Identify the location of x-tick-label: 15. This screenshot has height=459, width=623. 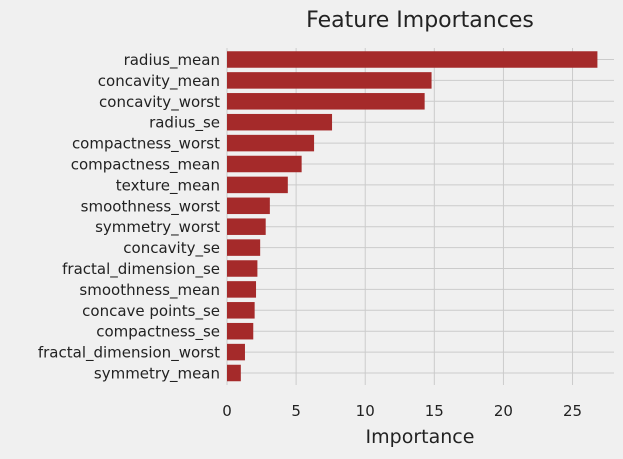
(434, 411).